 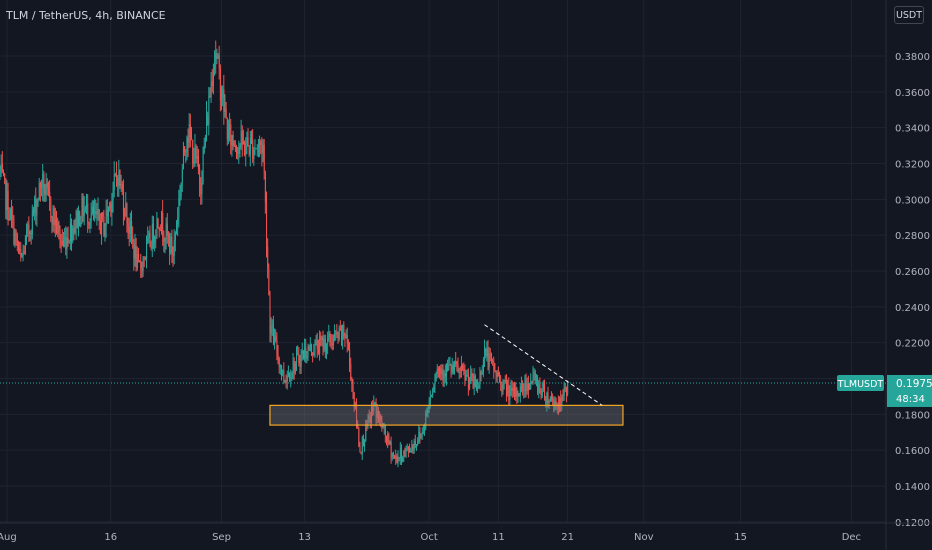 I want to click on y-tick-label: 0.1600, so click(x=912, y=451).